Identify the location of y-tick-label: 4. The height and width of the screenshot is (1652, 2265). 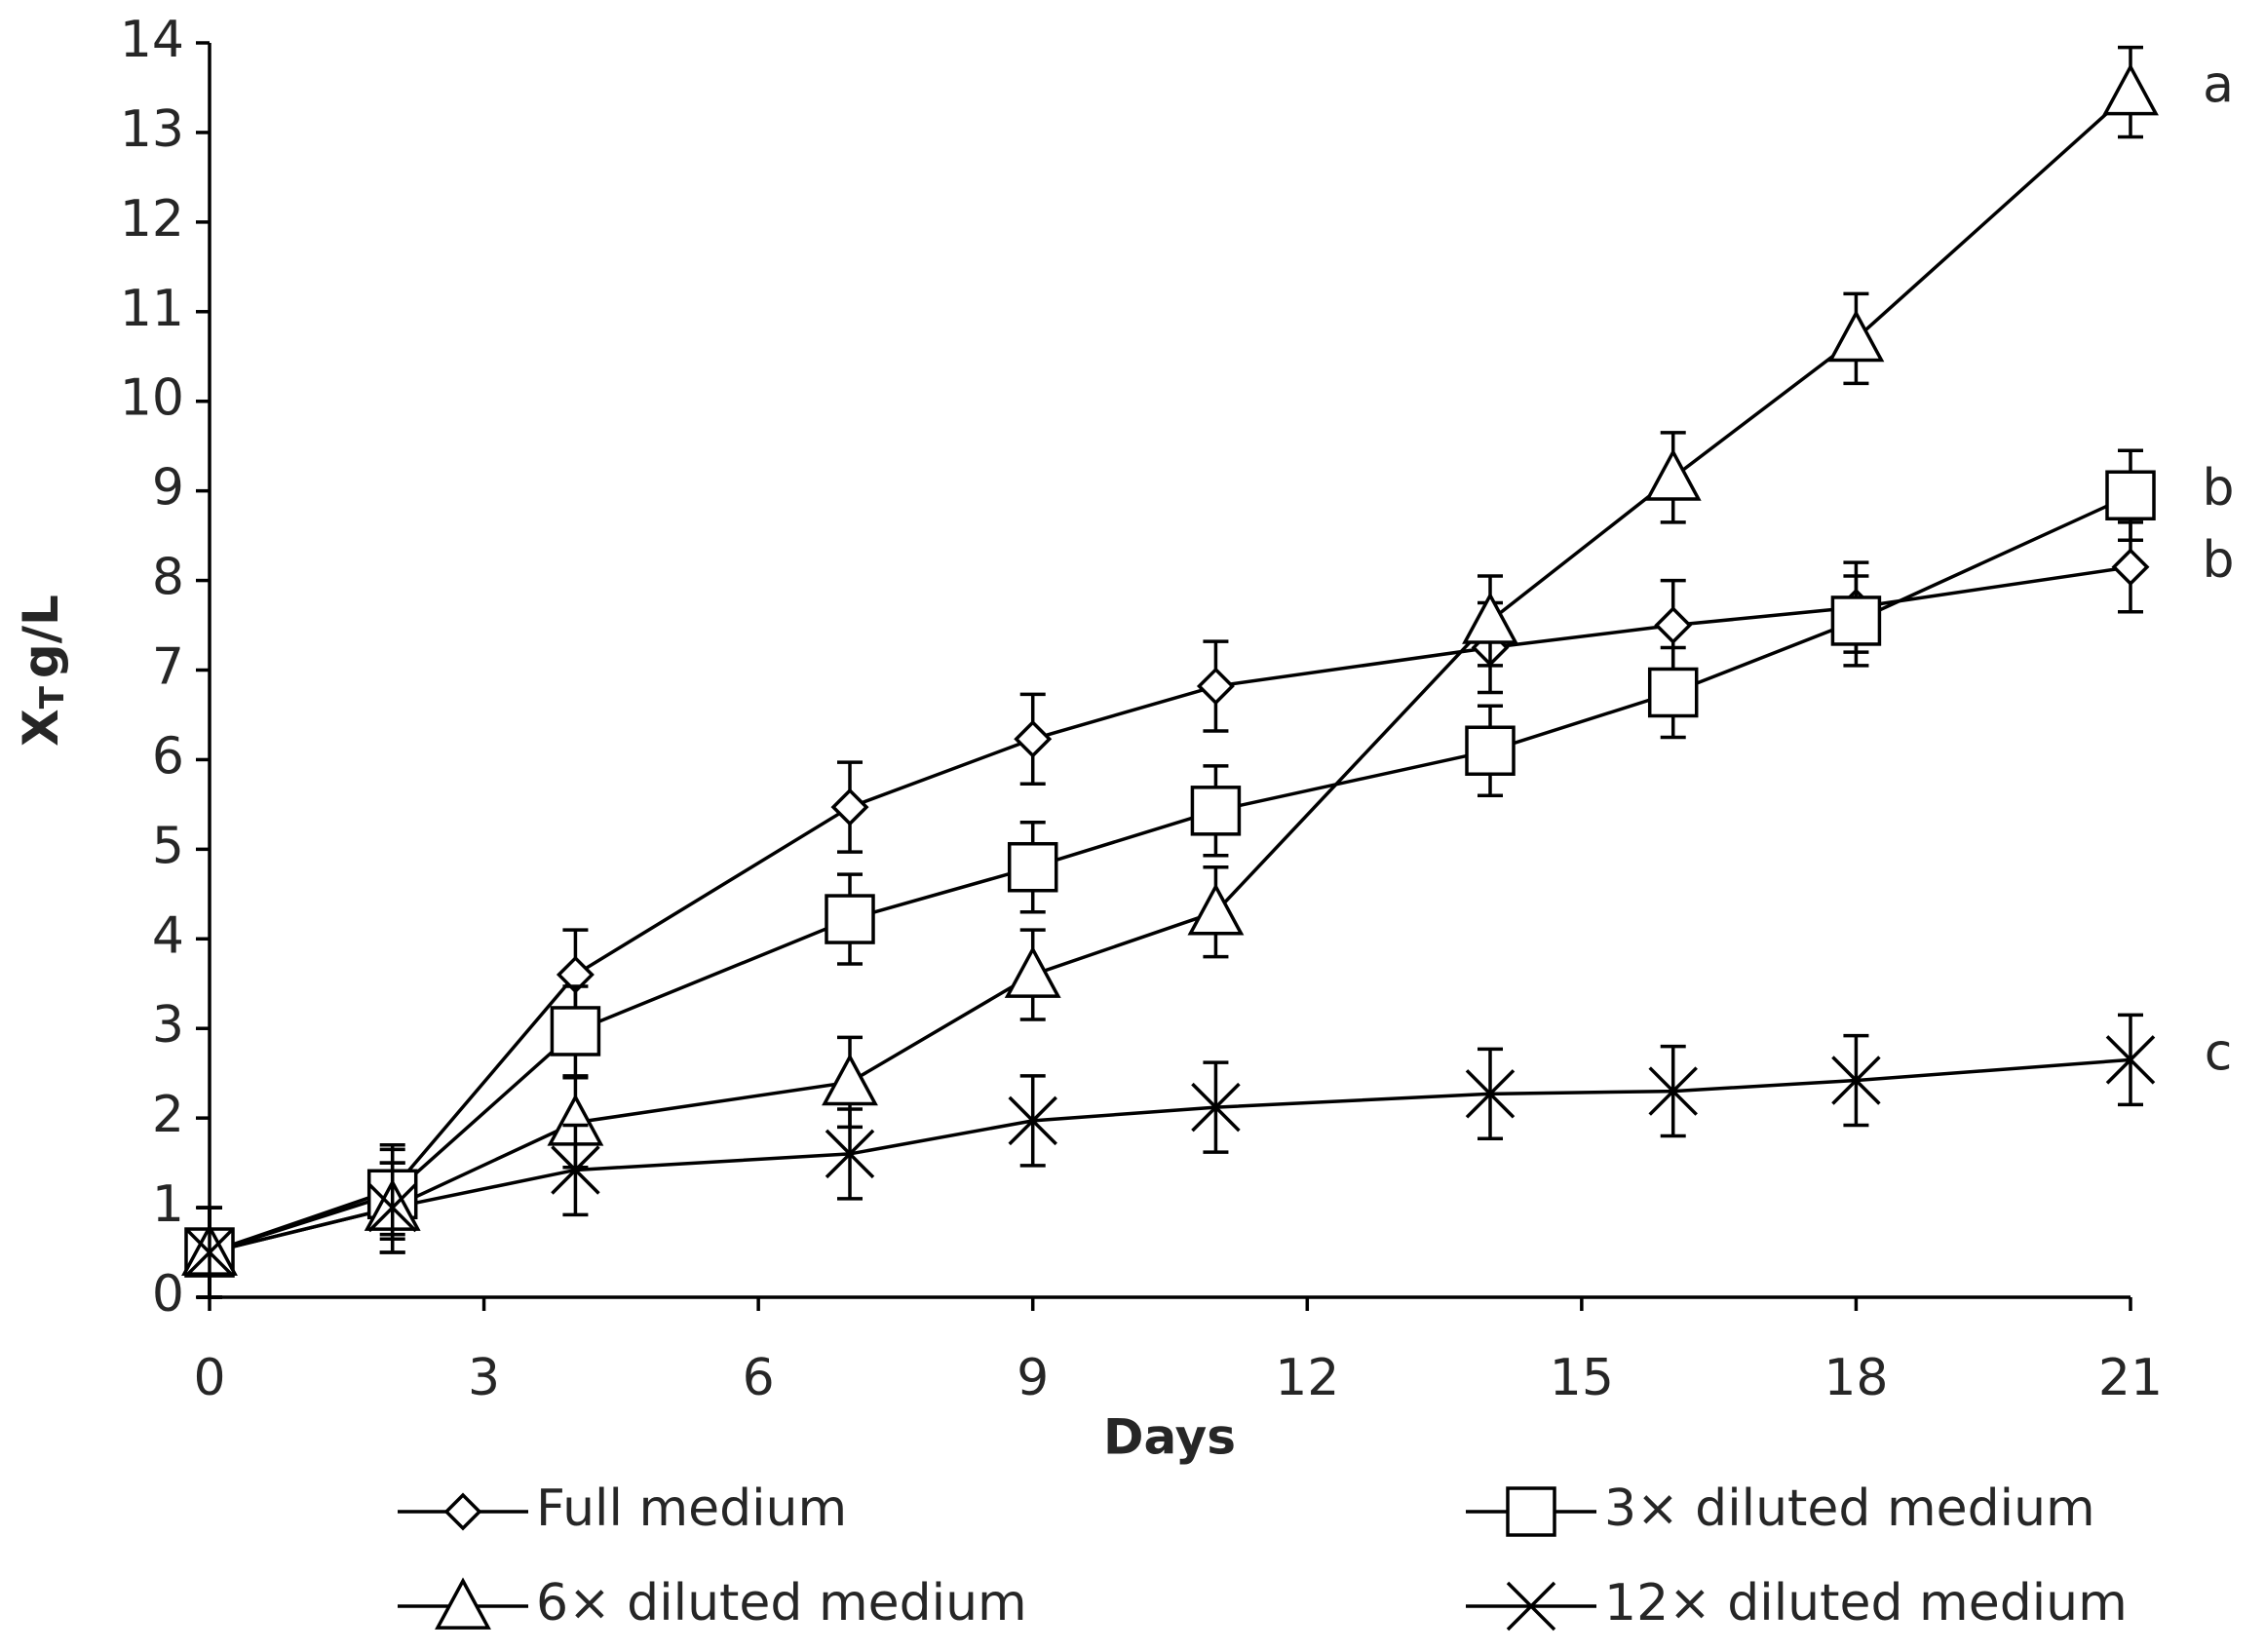
(168, 935).